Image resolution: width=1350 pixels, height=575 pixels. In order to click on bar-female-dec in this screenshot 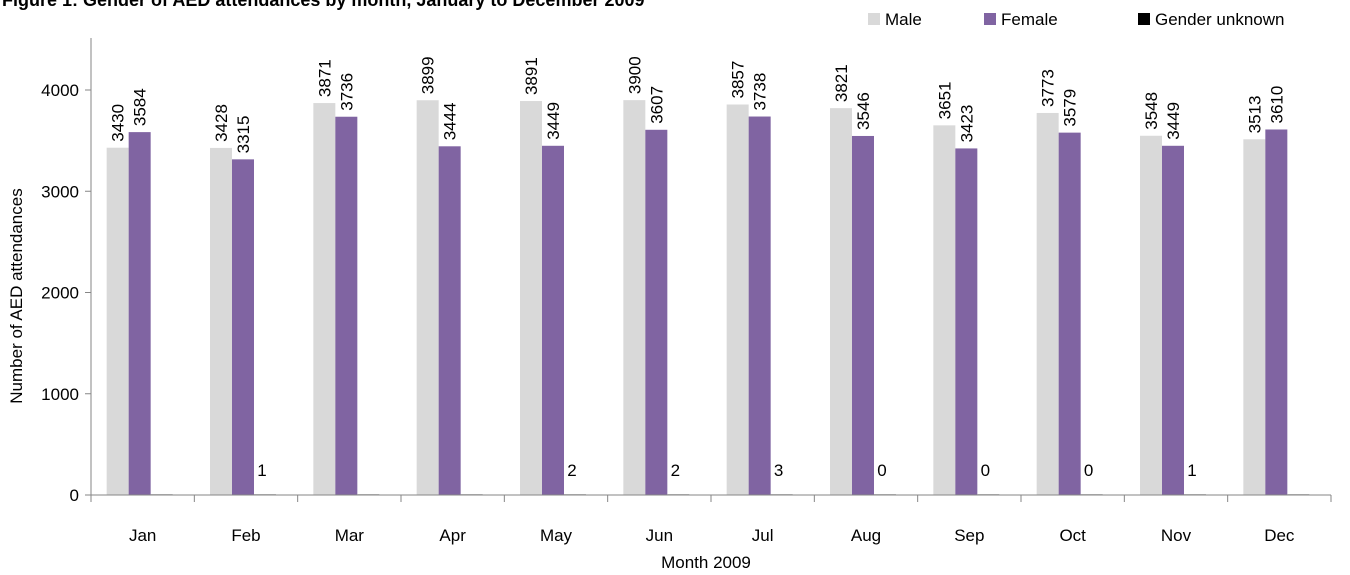, I will do `click(1276, 312)`.